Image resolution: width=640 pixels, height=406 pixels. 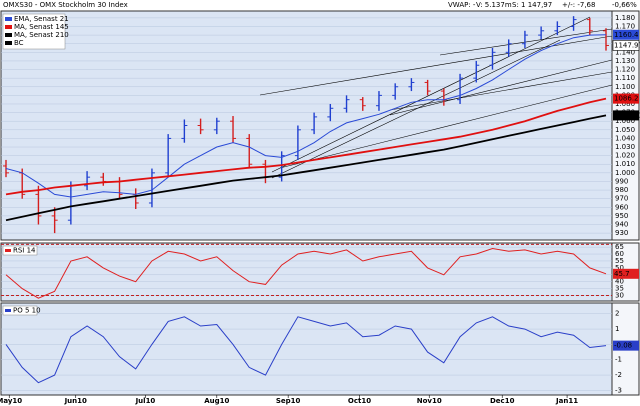 I want to click on legend-label: RSI 14, so click(x=24, y=251).